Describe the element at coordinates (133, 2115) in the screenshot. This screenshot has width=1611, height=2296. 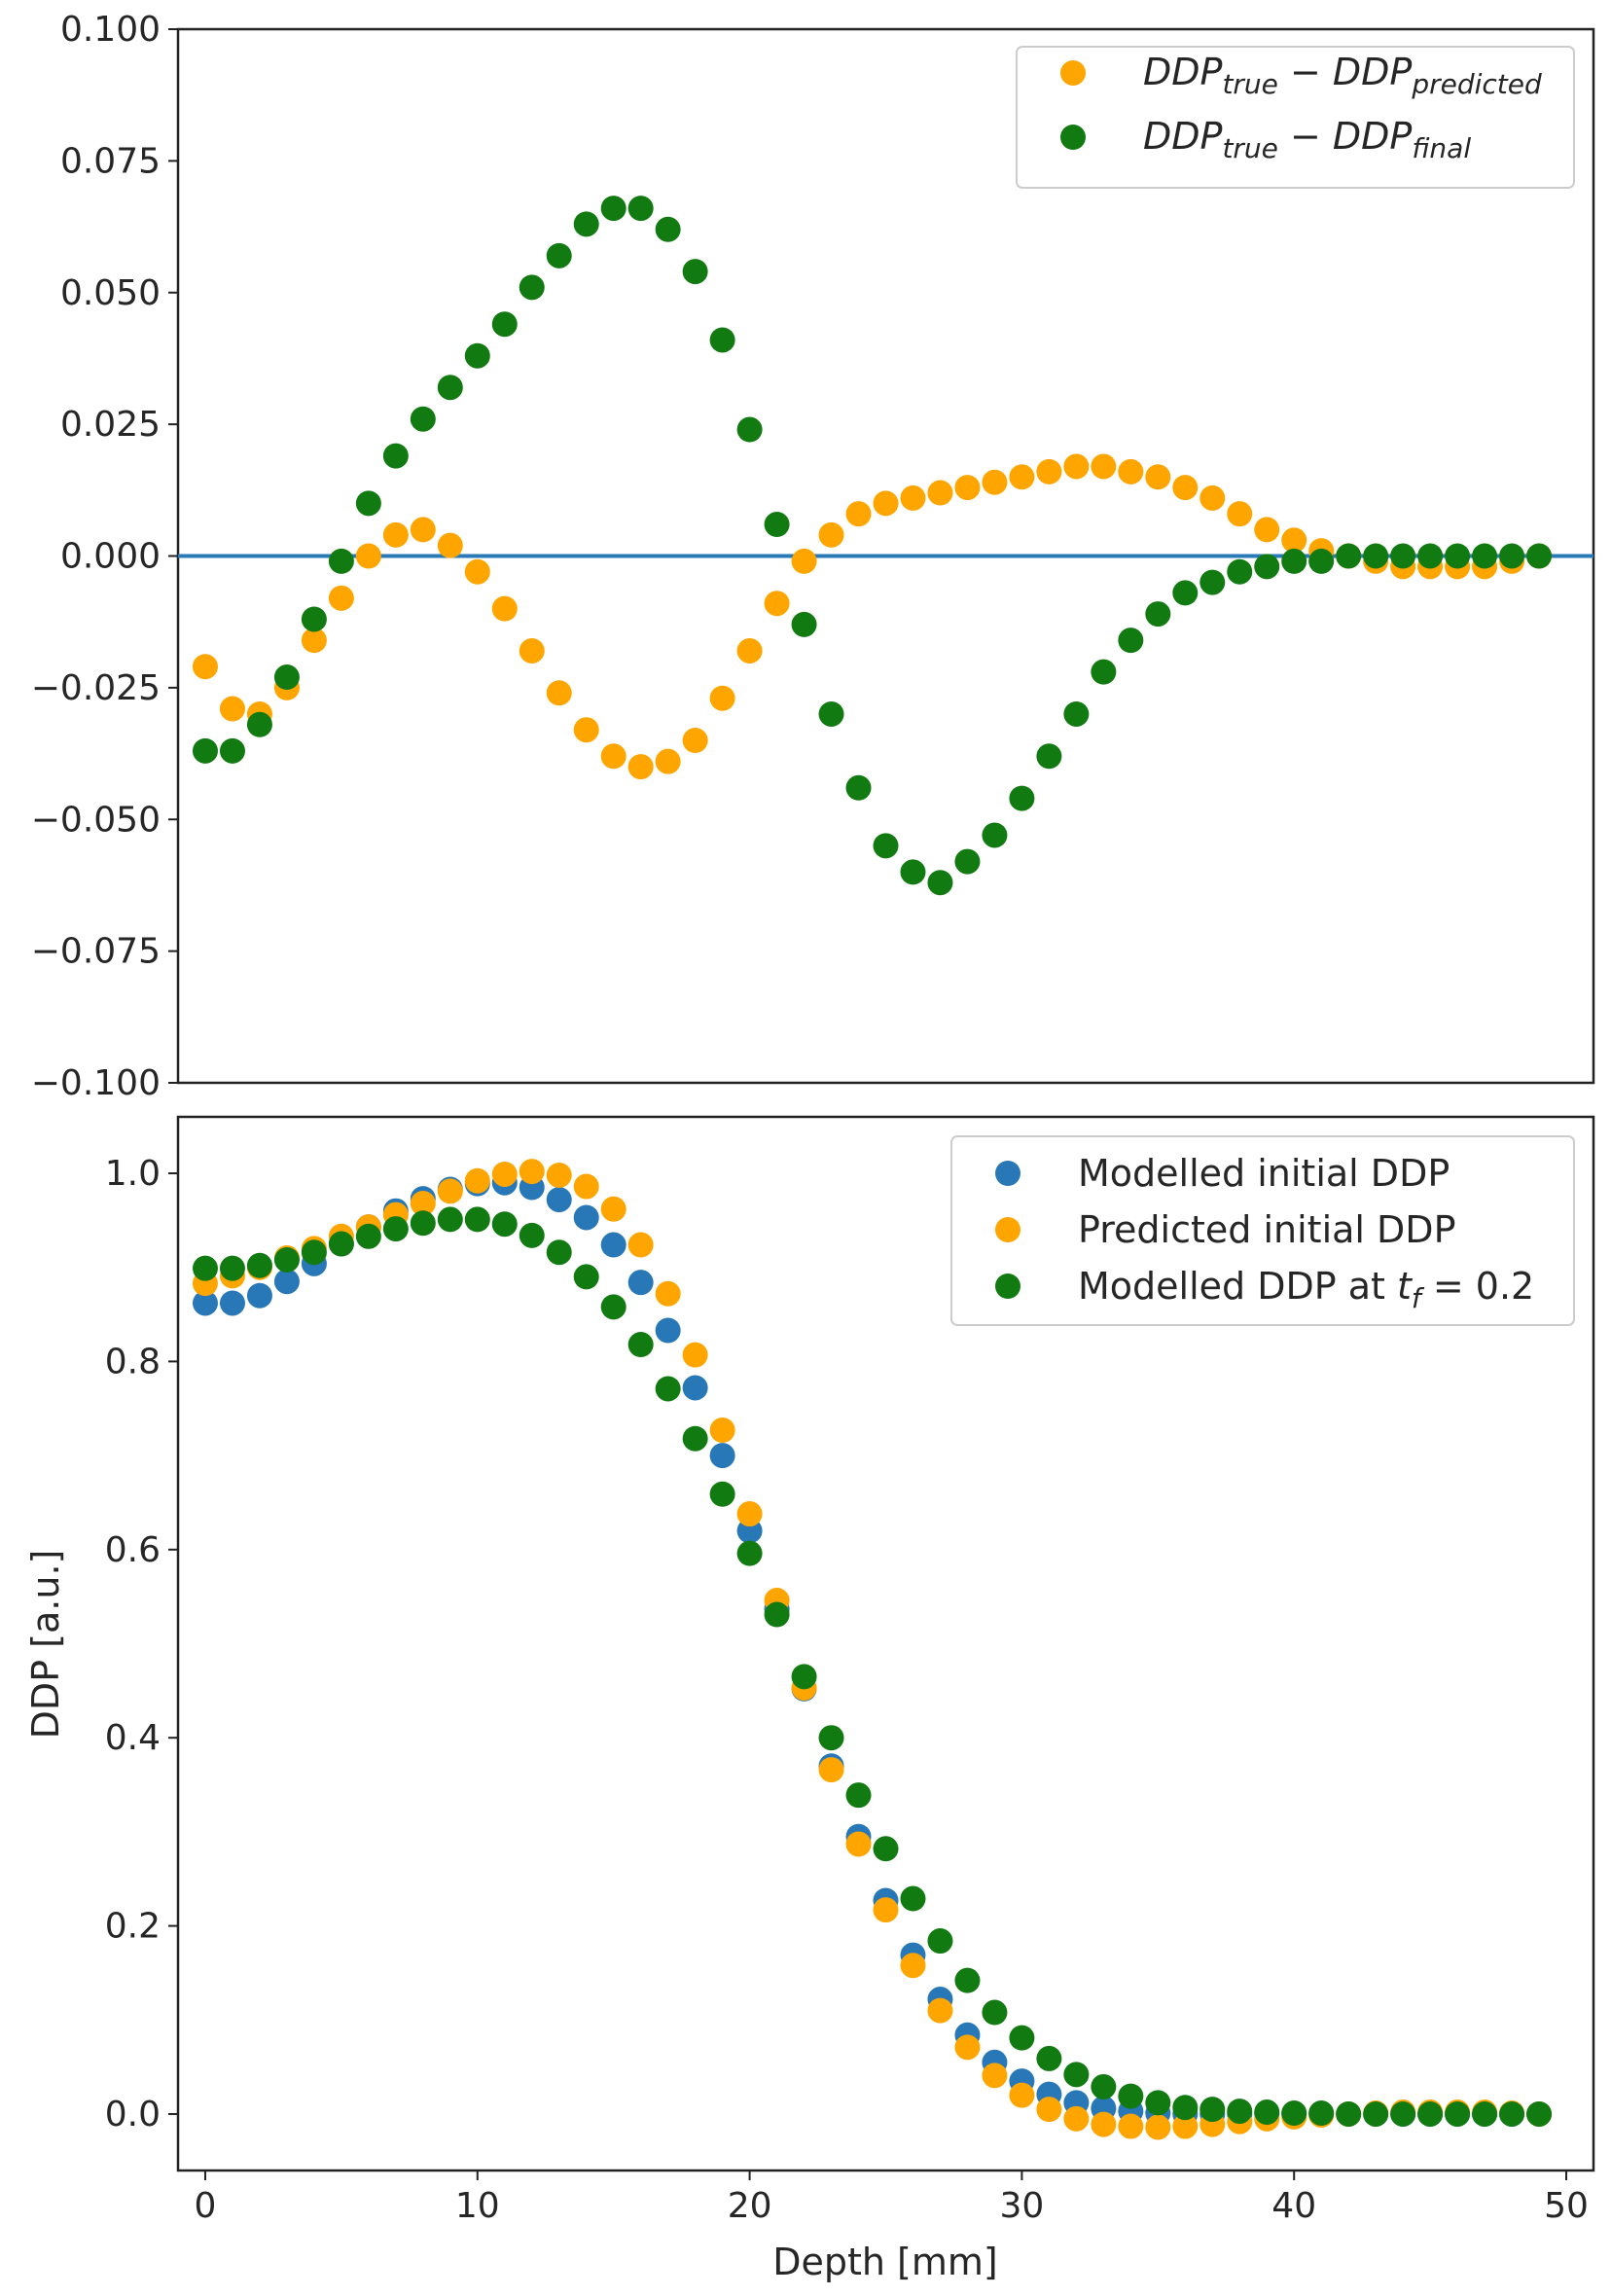
I see `y-tick-label: 0.0` at that location.